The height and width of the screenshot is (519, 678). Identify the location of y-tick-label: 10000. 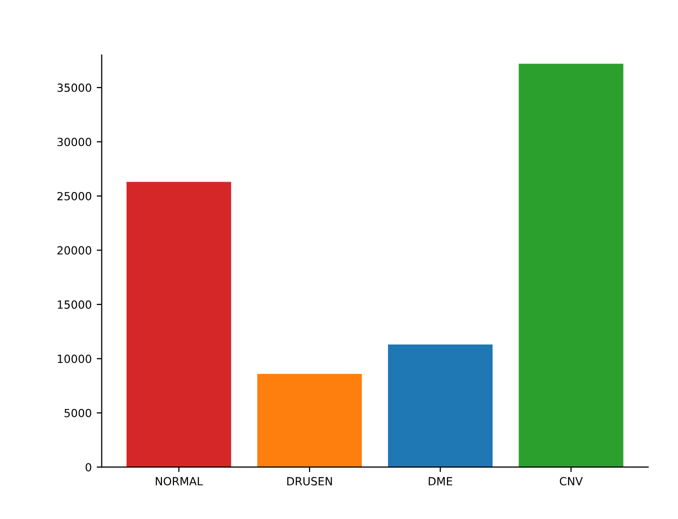
(75, 359).